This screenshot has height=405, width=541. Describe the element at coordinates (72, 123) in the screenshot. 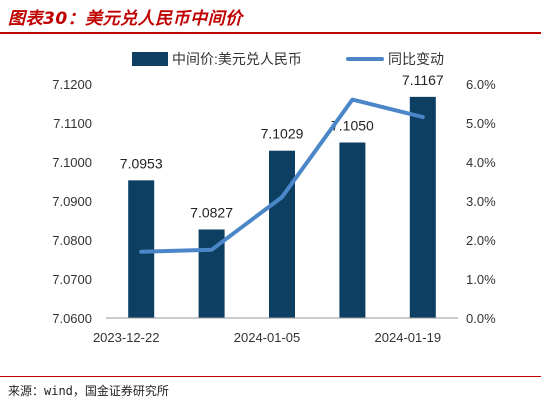

I see `y-left-tick-label: 7.1100` at that location.